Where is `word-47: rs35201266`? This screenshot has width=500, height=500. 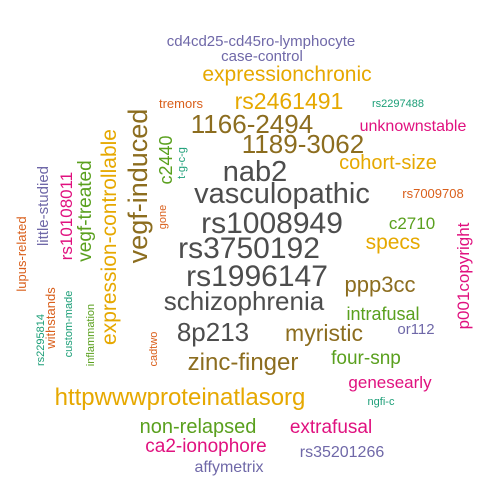
word-47: rs35201266 is located at coordinates (342, 452).